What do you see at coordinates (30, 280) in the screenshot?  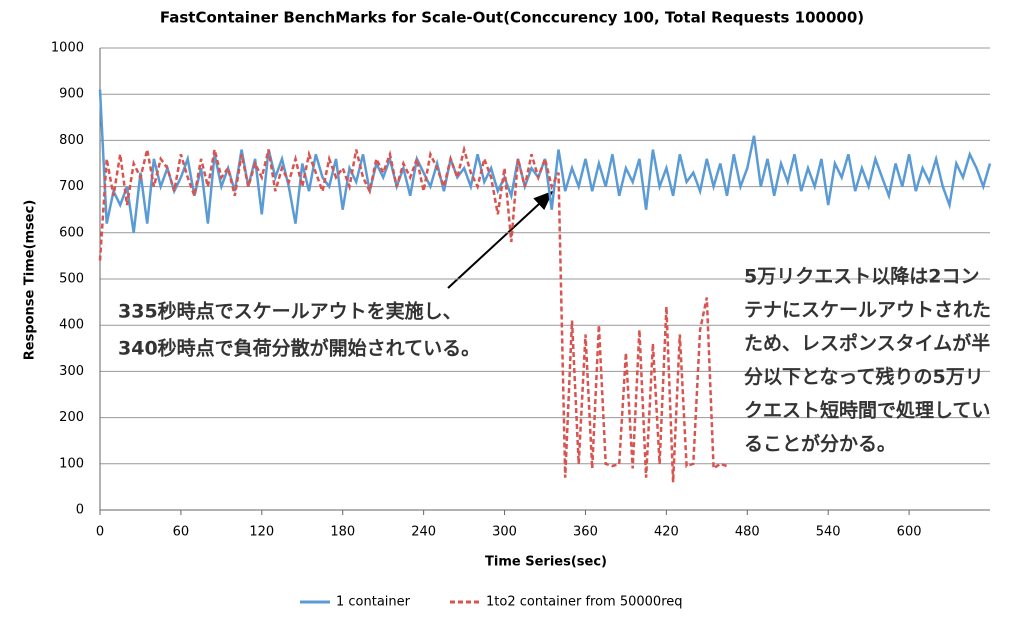 I see `y-axis-title: Response Time(msec)` at bounding box center [30, 280].